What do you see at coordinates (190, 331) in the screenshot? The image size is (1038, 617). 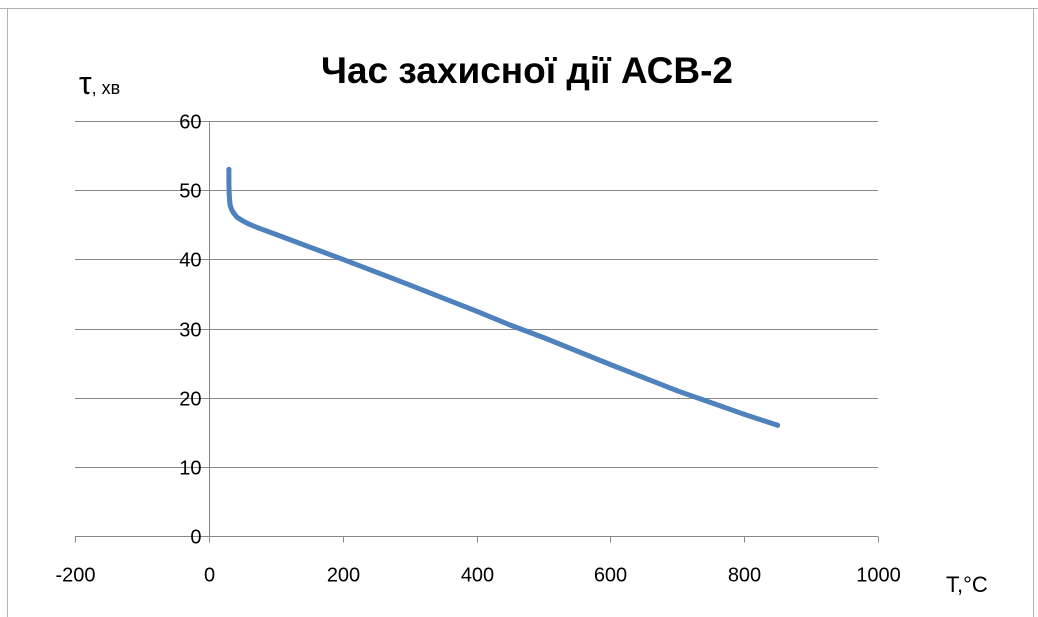 I see `y-tick-label: 30` at bounding box center [190, 331].